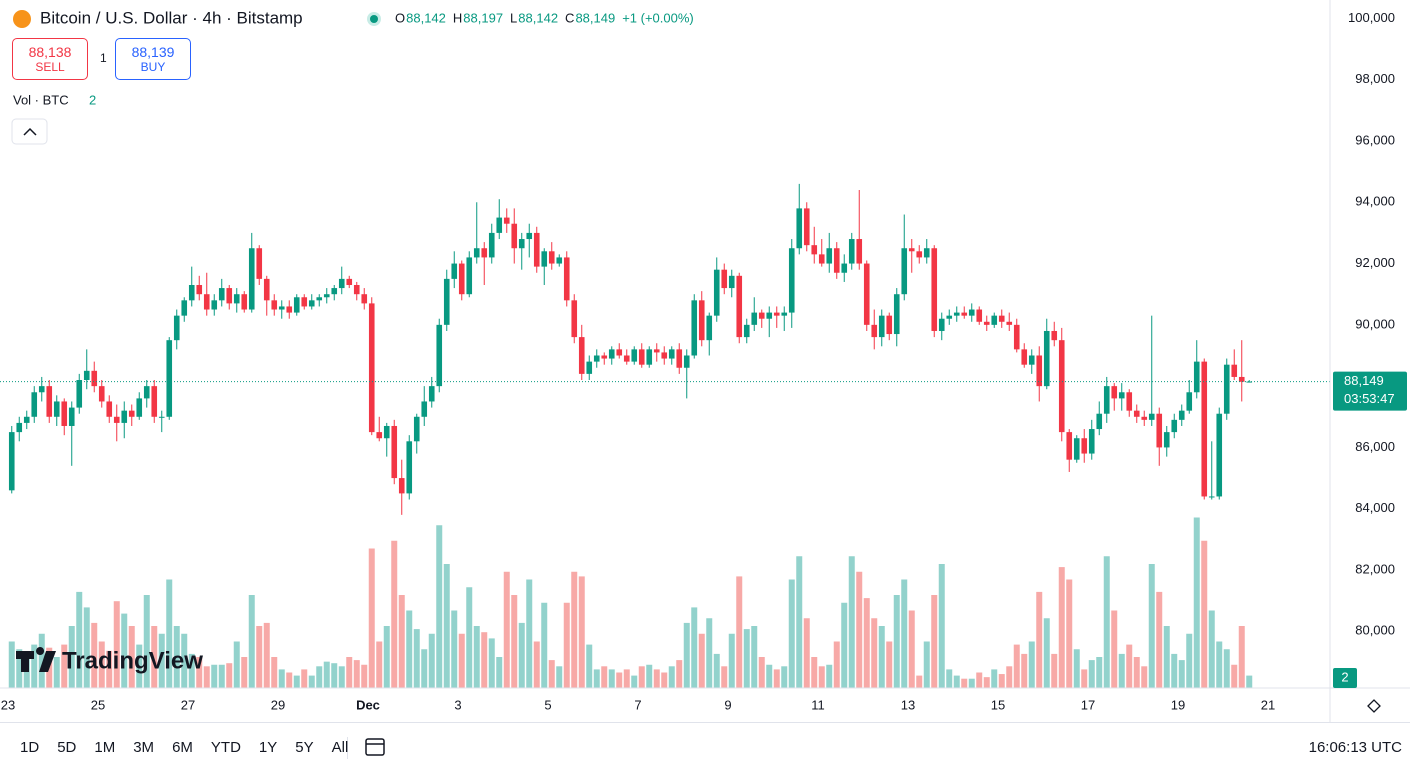 This screenshot has width=1410, height=773. What do you see at coordinates (1371, 17) in the screenshot?
I see `y-tick-label: 100,000` at bounding box center [1371, 17].